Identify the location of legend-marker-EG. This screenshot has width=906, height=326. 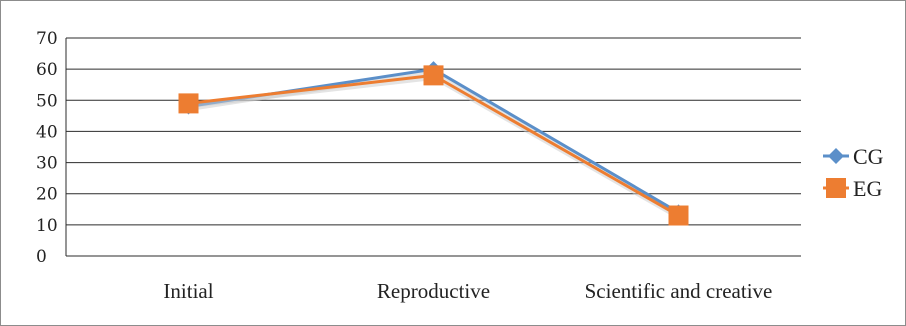
(836, 188).